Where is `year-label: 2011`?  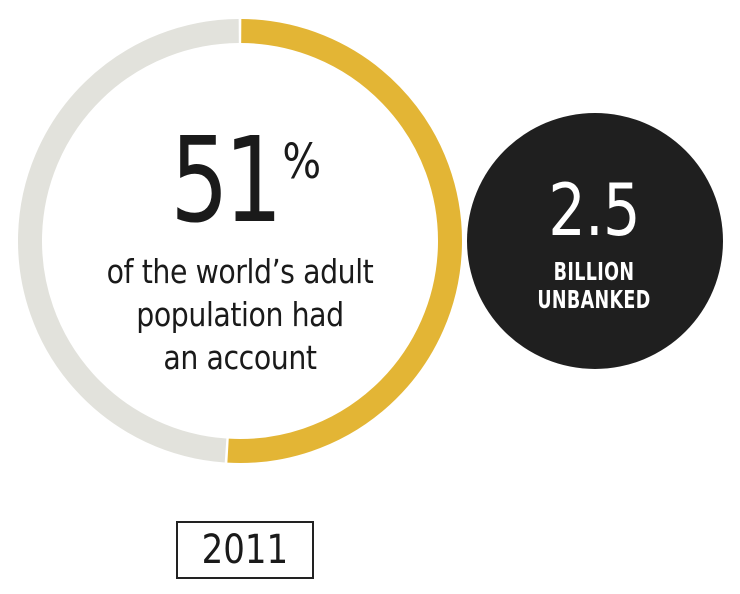
year-label: 2011 is located at coordinates (245, 550).